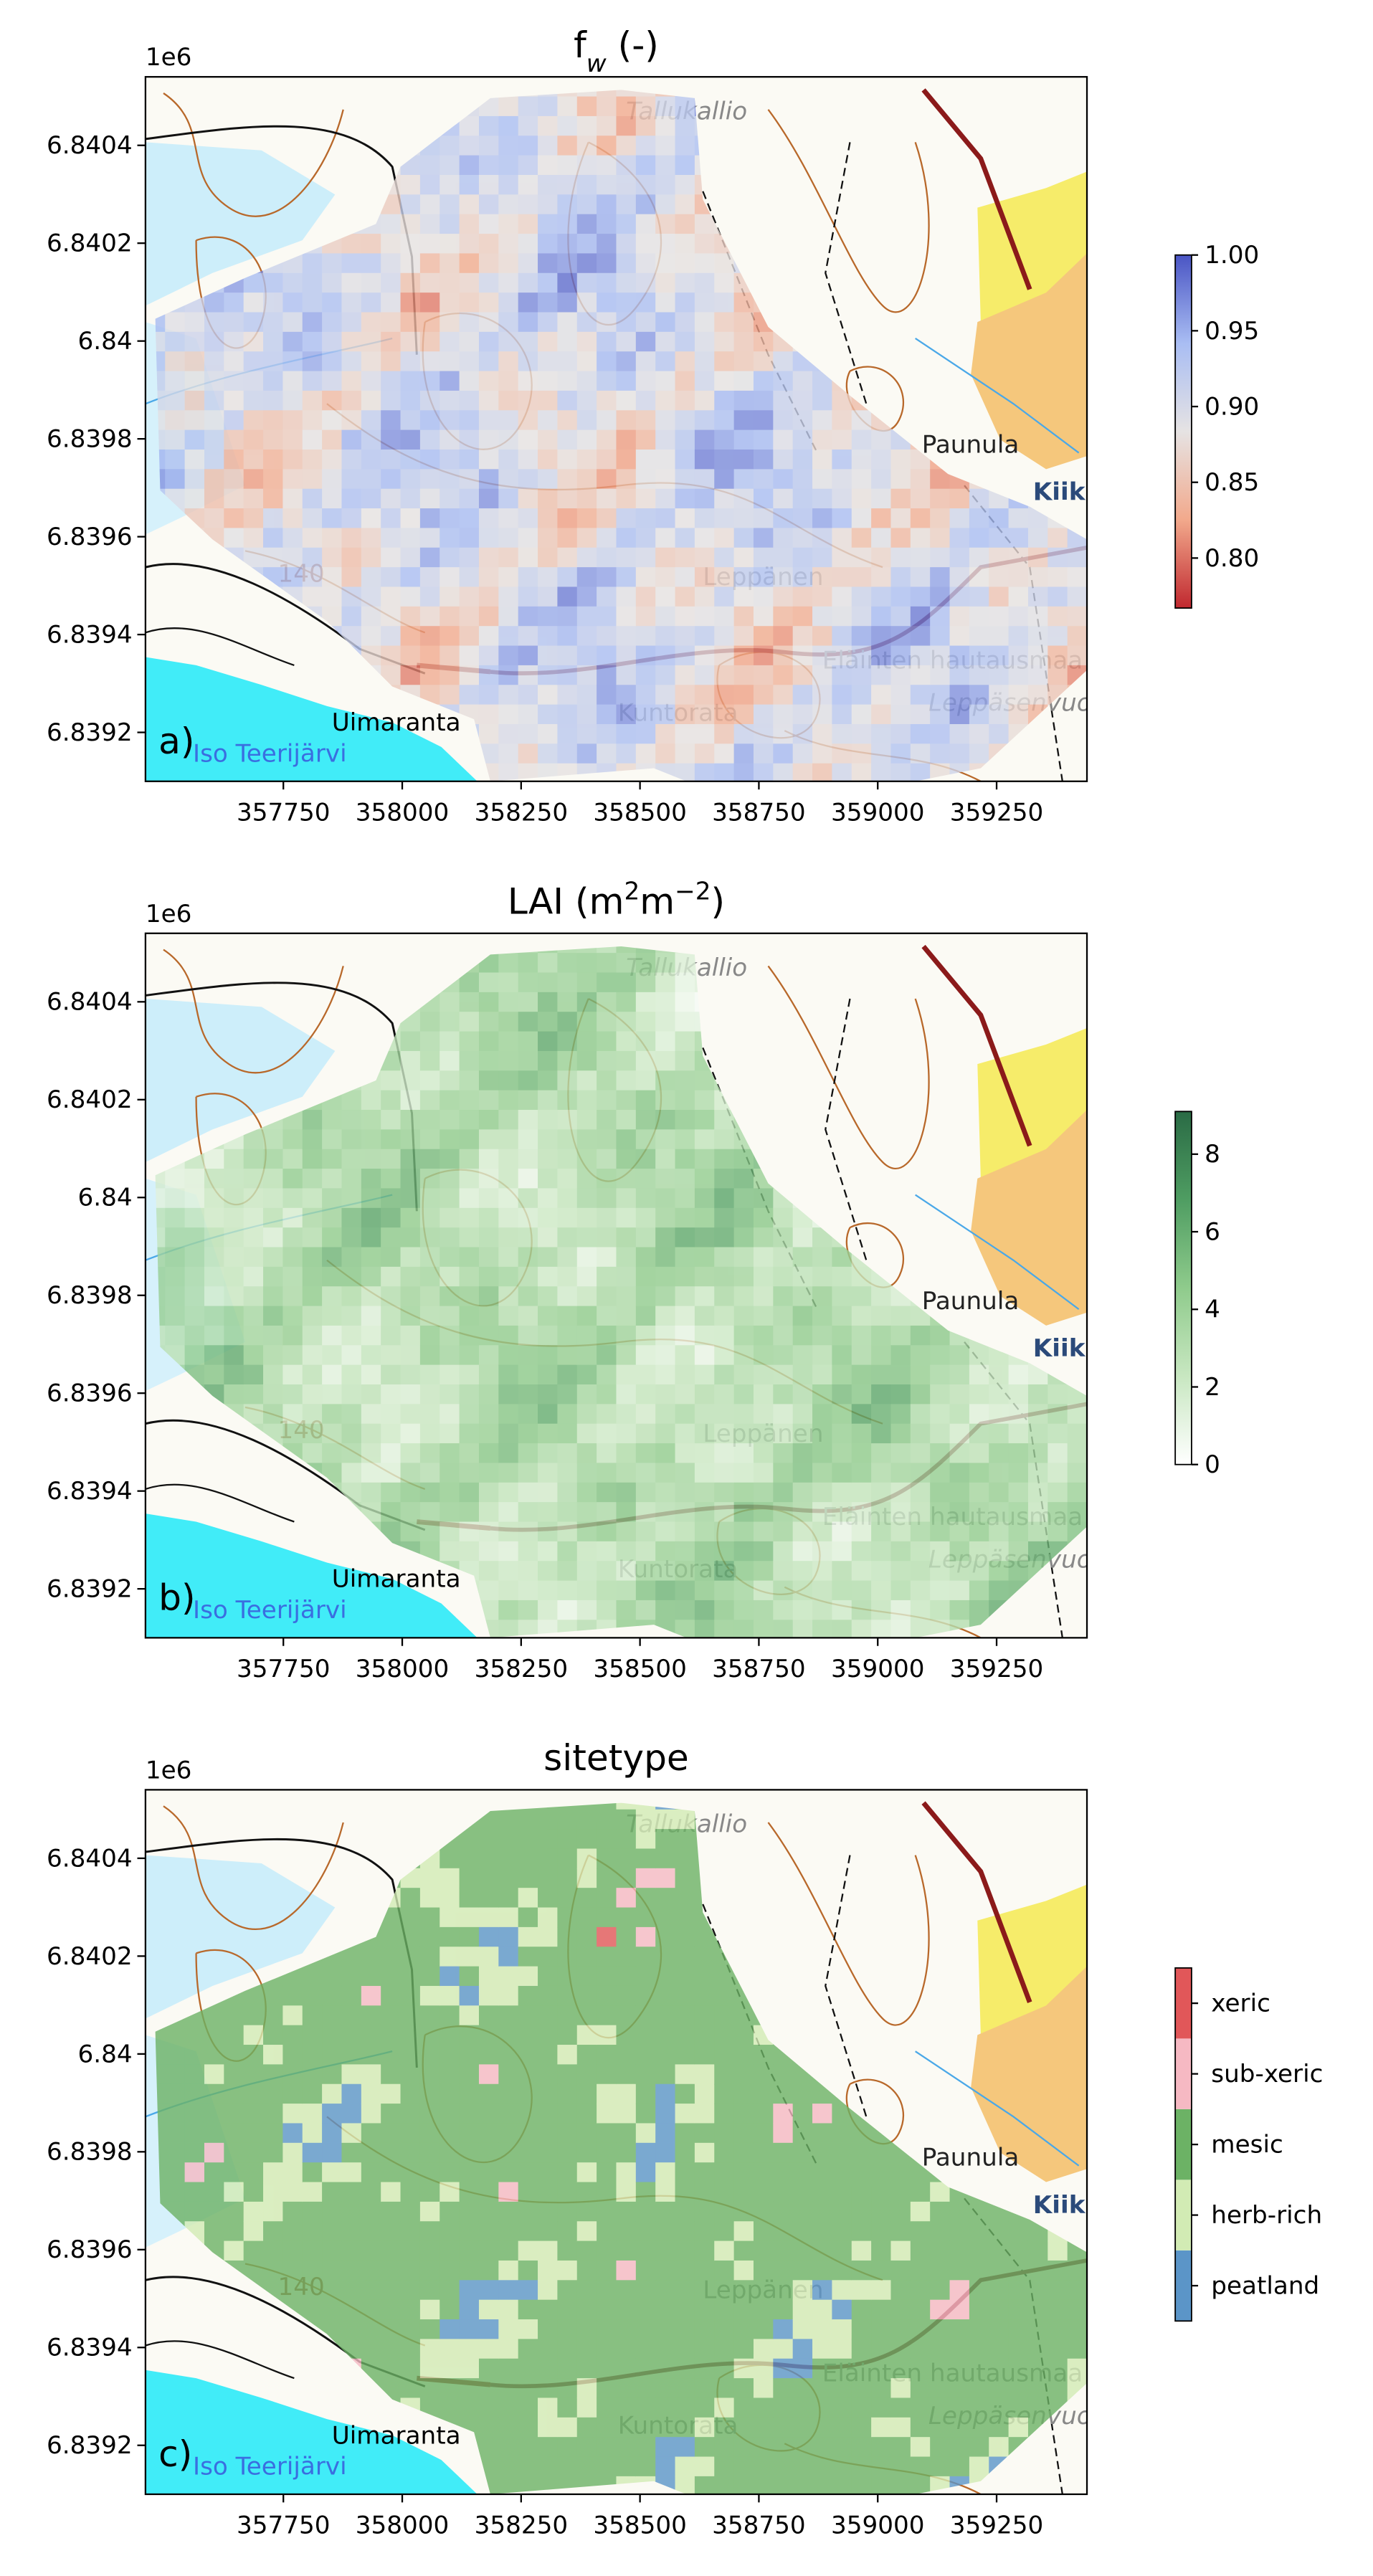 This screenshot has width=1373, height=2576. I want to click on map-contour, so click(848, 1924).